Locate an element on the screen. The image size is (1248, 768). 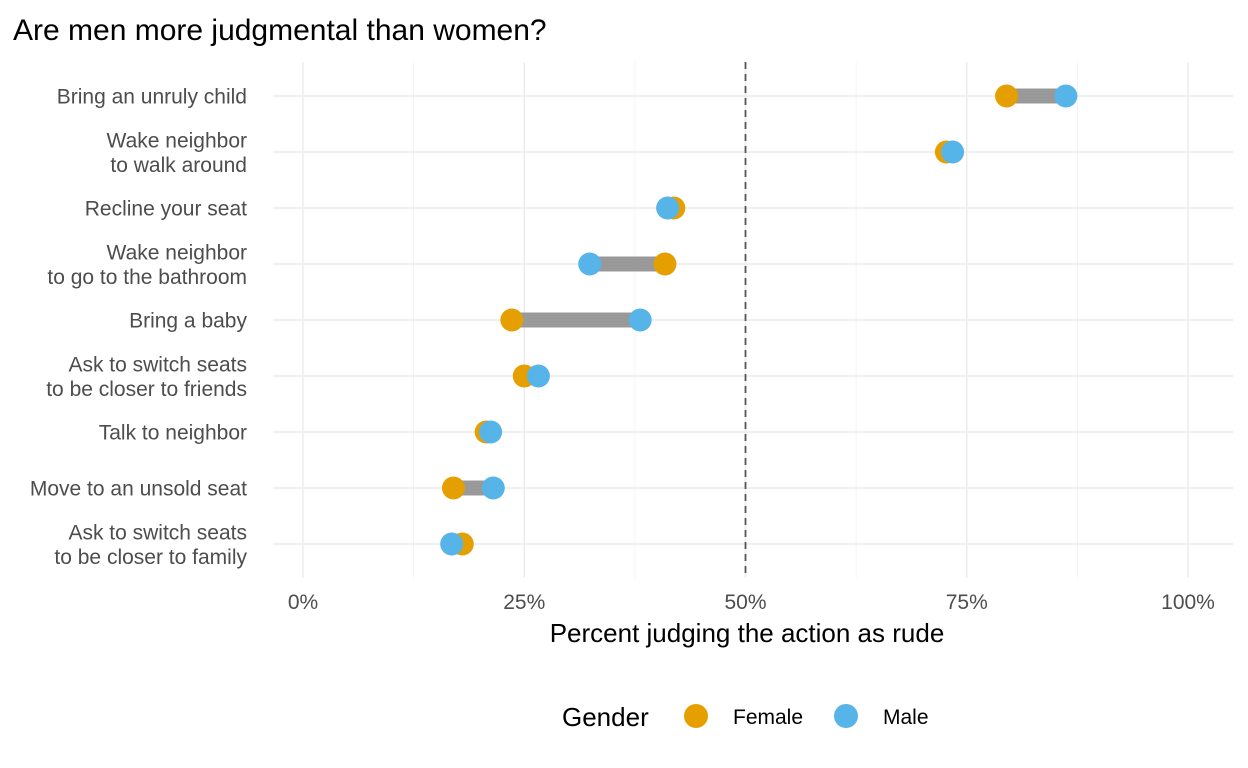
category-label: Recline your seat is located at coordinates (166, 209).